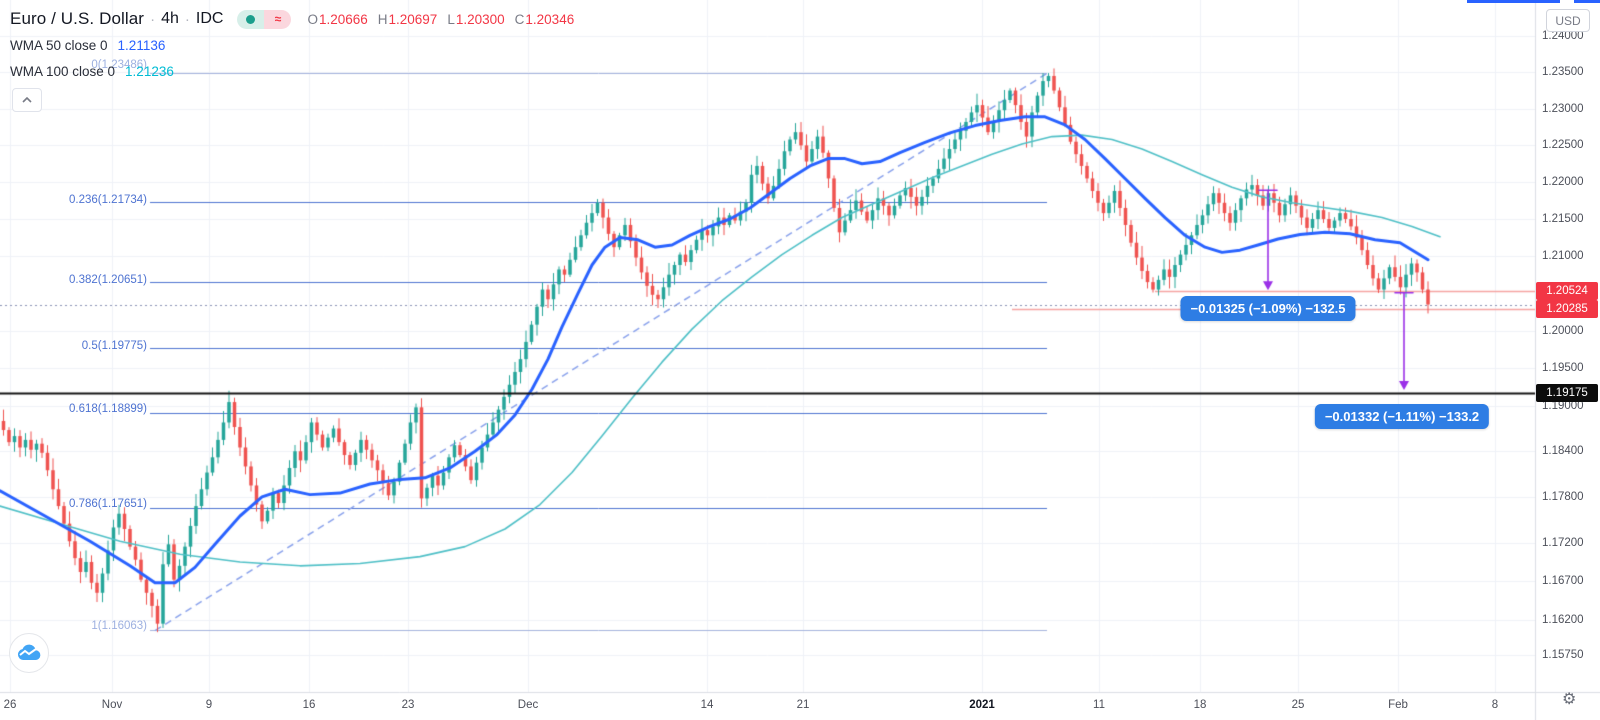 The image size is (1600, 720). Describe the element at coordinates (1563, 619) in the screenshot. I see `price-tick-label: 1.16200` at that location.